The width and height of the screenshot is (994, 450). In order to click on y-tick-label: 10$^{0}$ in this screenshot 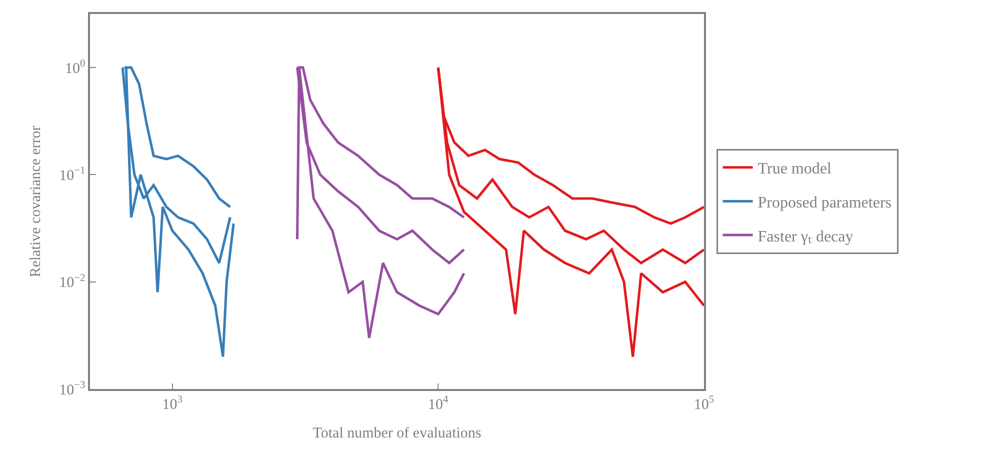, I will do `click(75, 67)`.